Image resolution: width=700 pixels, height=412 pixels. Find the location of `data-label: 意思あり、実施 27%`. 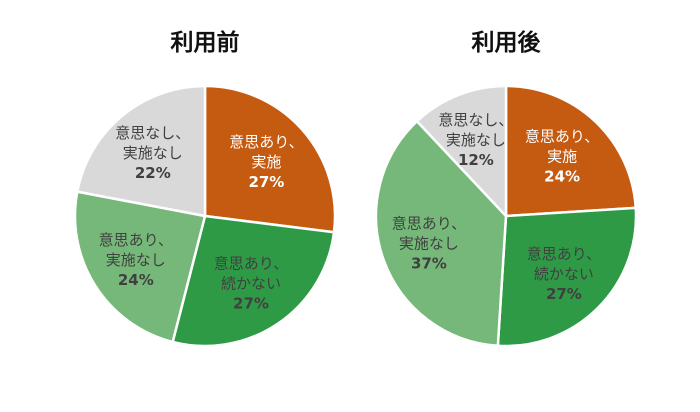

data-label: 意思あり、実施 27% is located at coordinates (266, 162).